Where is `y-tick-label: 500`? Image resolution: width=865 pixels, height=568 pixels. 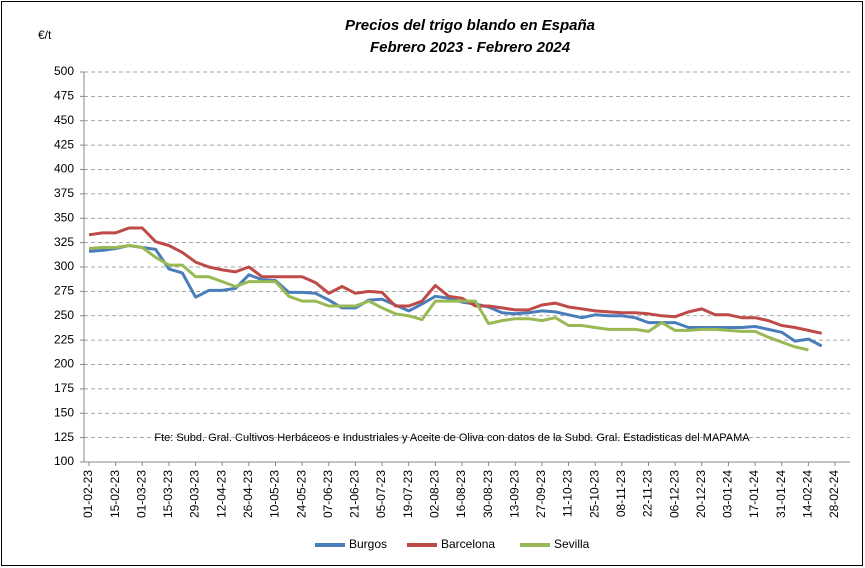 y-tick-label: 500 is located at coordinates (64, 71).